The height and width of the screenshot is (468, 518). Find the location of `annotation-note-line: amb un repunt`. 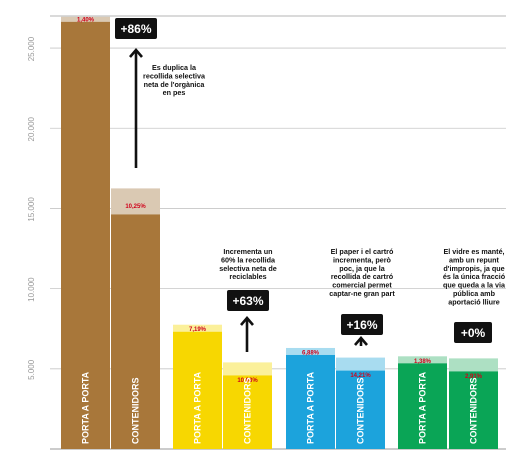

annotation-note-line: amb un repunt is located at coordinates (474, 259).